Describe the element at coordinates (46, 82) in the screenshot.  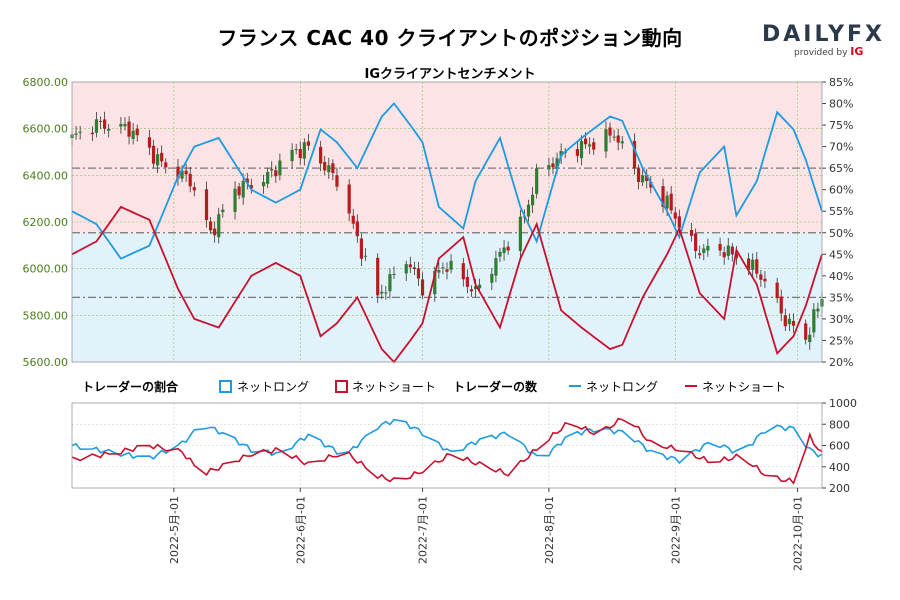
I see `y-tick-label: 6800.00` at that location.